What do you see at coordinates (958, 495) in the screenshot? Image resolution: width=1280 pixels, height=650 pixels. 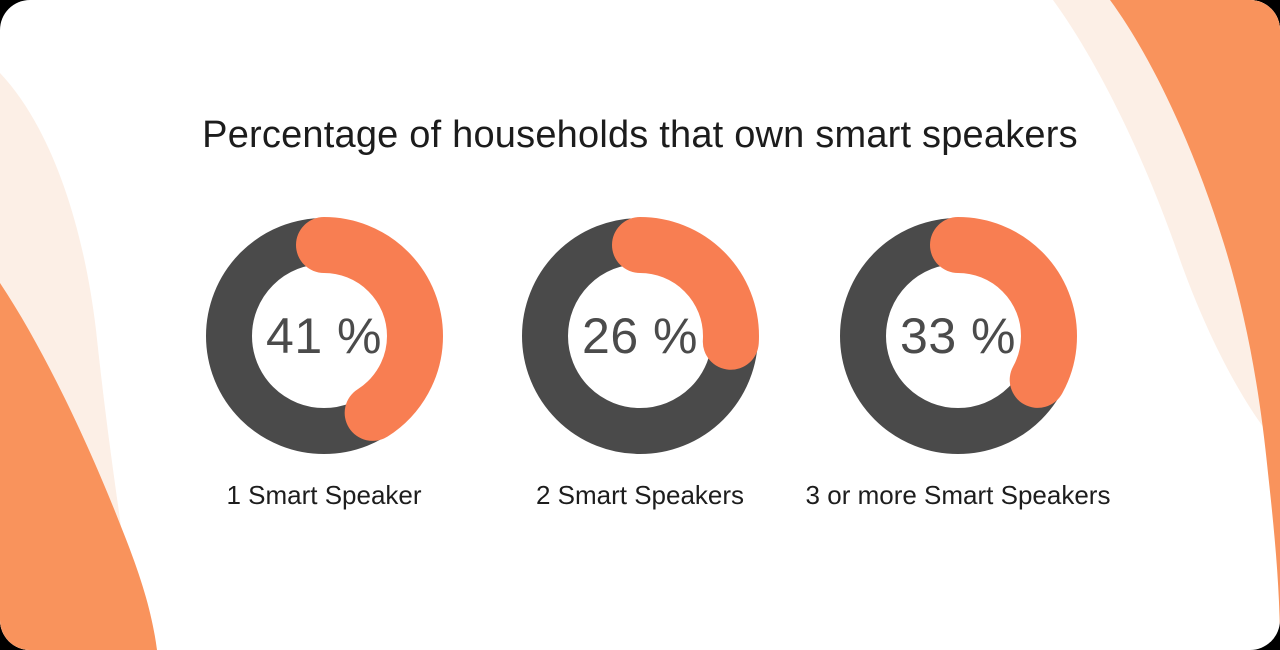 I see `donut-label-3: 3 or more Smart Speakers` at bounding box center [958, 495].